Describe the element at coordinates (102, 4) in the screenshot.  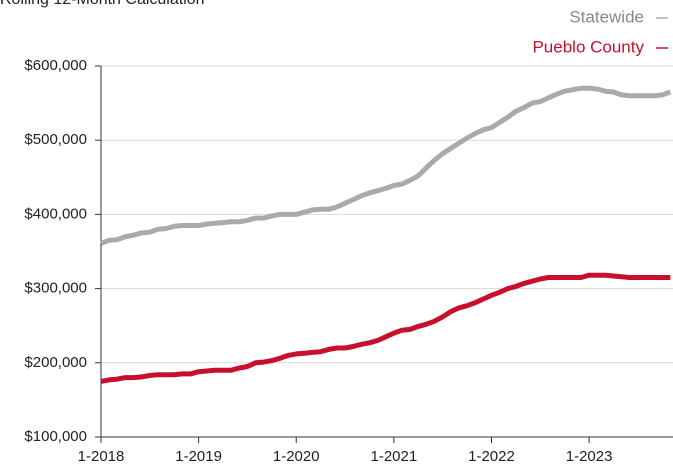
I see `chart-title: Rolling 12-Month Calculation` at that location.